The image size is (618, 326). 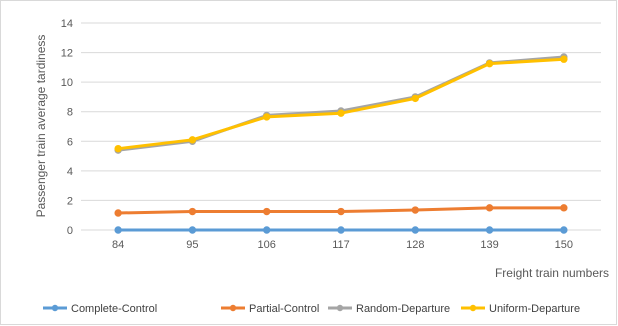 I want to click on x-axis-ticks: 84 95 106 117 128 139 150, so click(x=342, y=245).